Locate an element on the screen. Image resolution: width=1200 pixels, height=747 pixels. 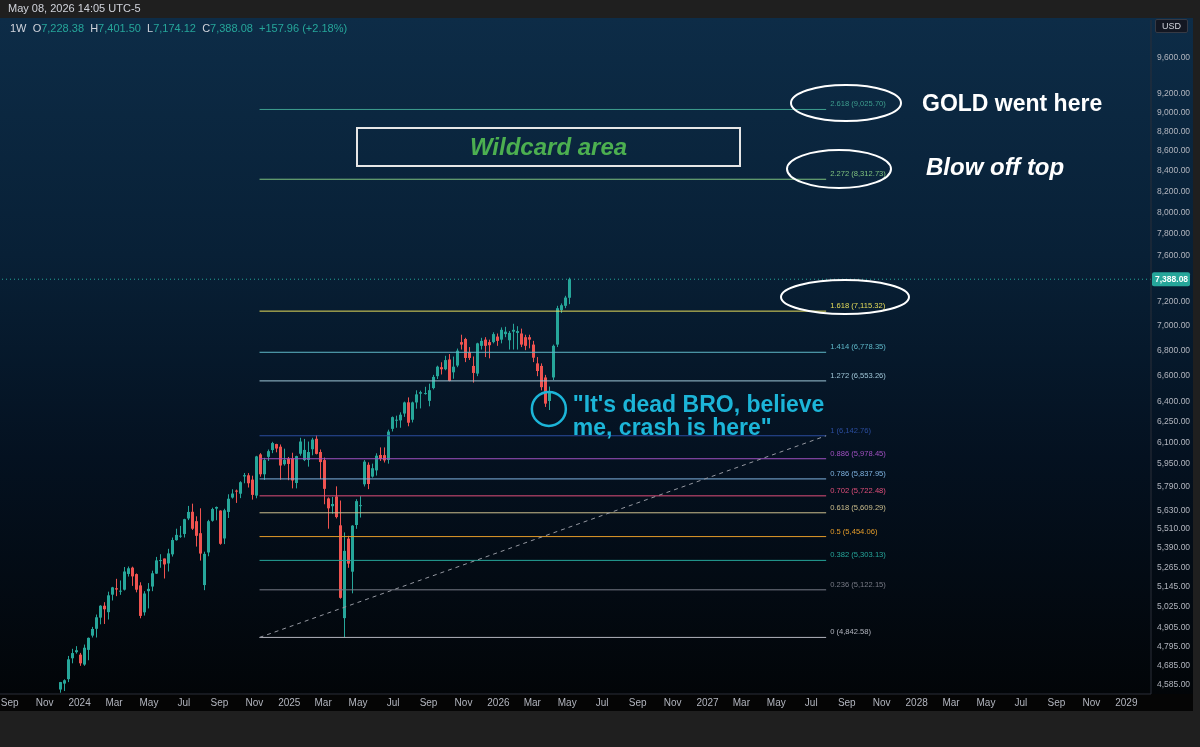
y-tick-label: 8,000.00 is located at coordinates (1174, 211).